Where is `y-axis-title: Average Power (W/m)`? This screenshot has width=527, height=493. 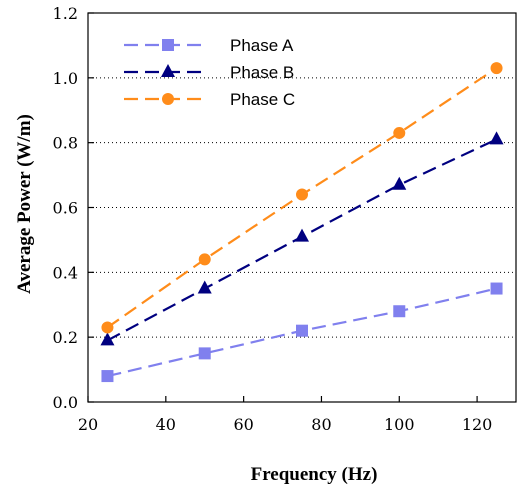
y-axis-title: Average Power (W/m) is located at coordinates (24, 204).